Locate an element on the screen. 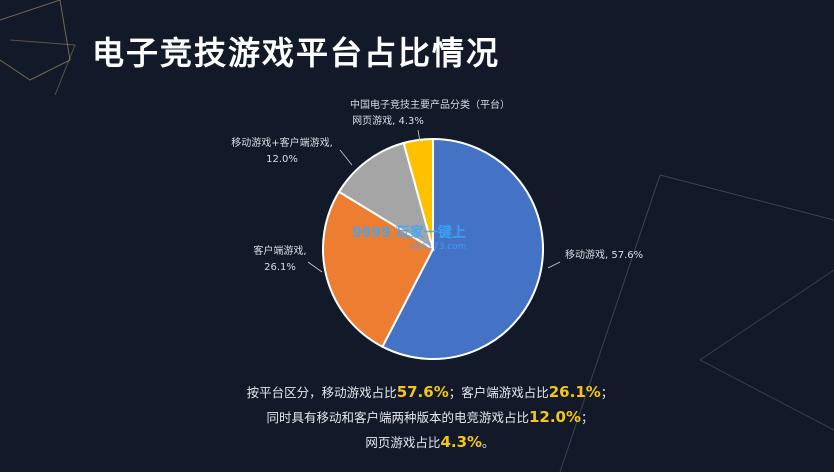 This screenshot has height=472, width=834. watermark-logo: 9999 玩家一键上 is located at coordinates (409, 233).